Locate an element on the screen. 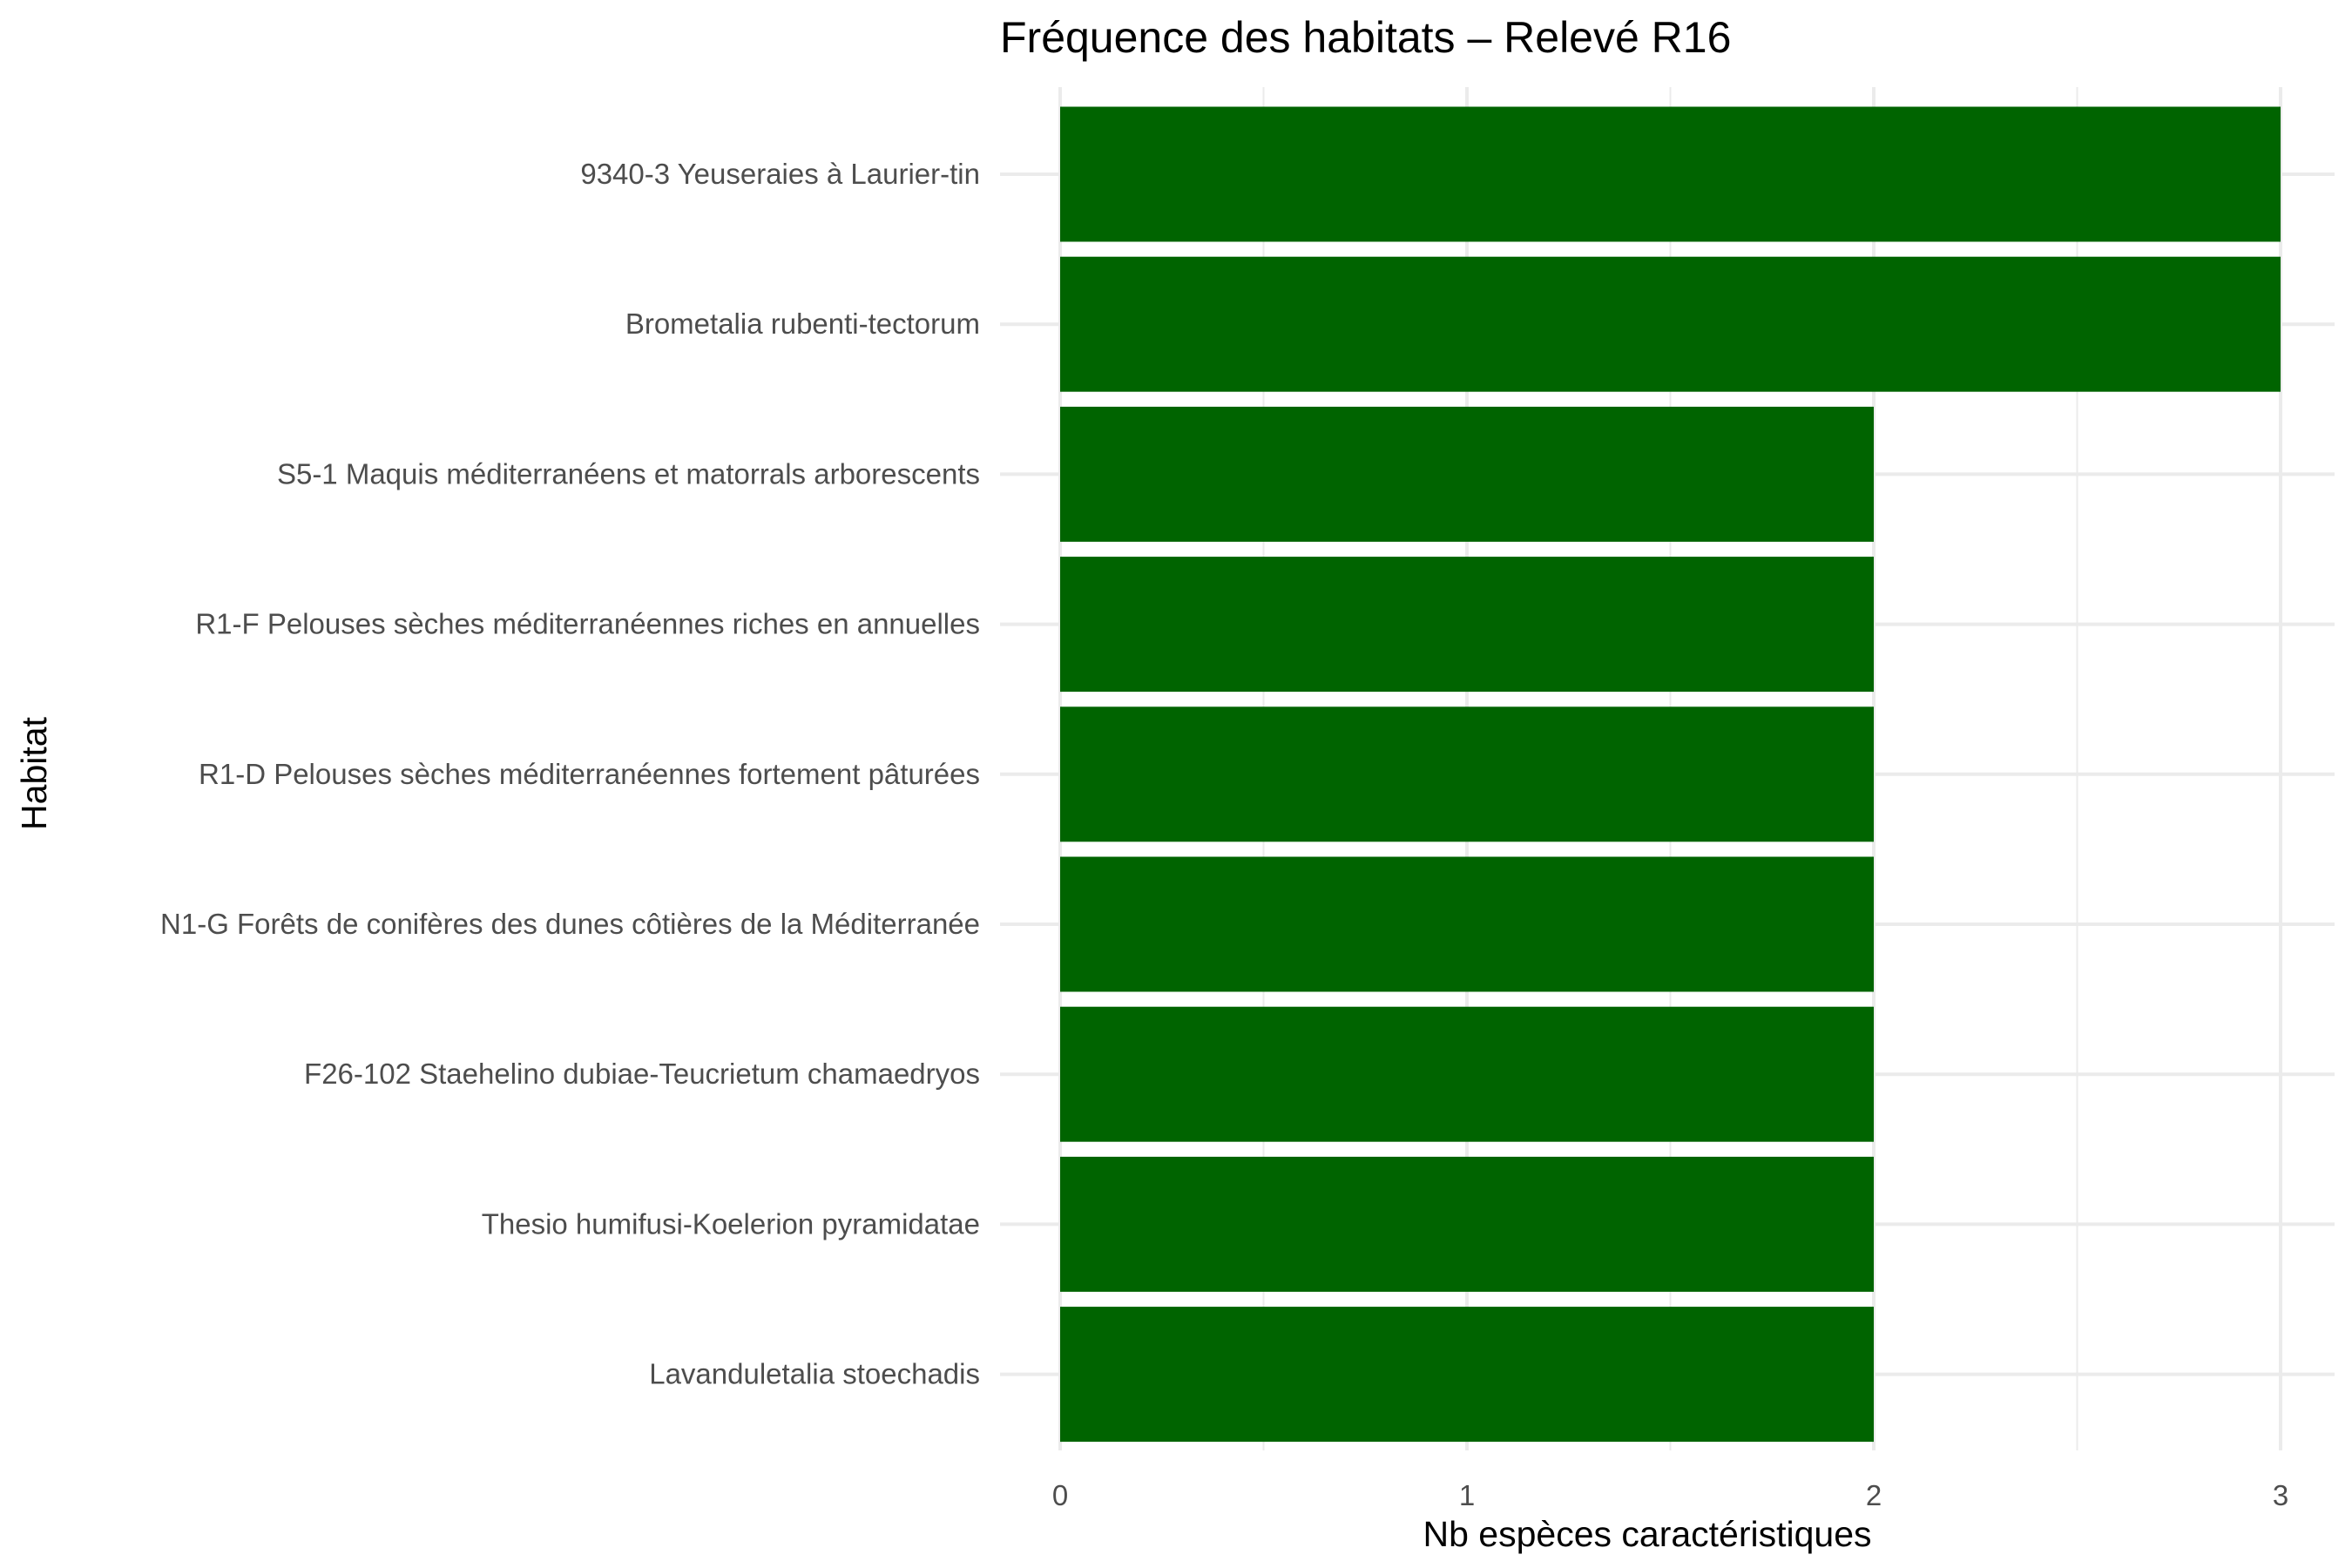 The height and width of the screenshot is (1568, 2352). x-tick-label: 3 is located at coordinates (2280, 1495).